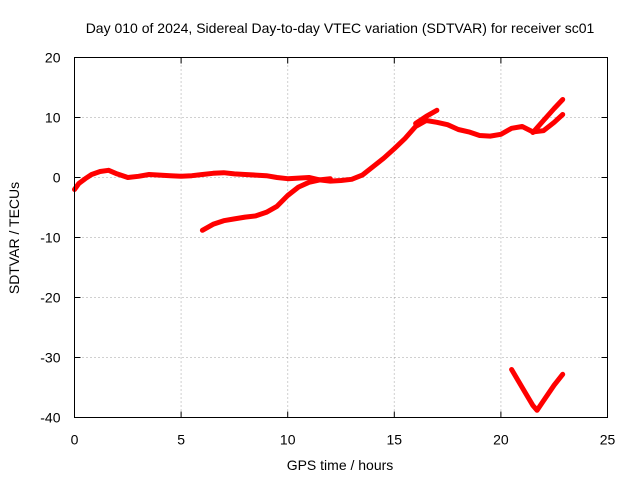 Image resolution: width=640 pixels, height=480 pixels. I want to click on y-tick-label: 10, so click(53, 118).